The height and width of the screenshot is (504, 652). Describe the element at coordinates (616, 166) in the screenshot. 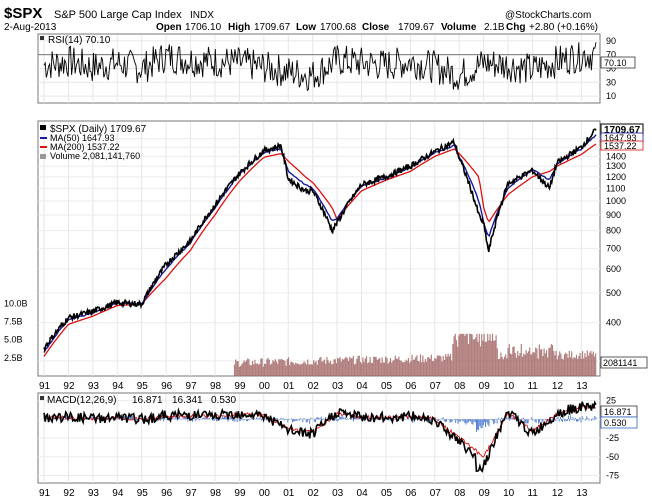

I see `price-y-tick-label: 1300` at that location.